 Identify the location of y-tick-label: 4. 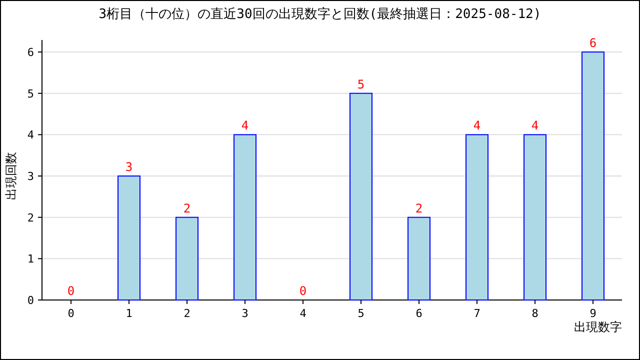
(30, 135).